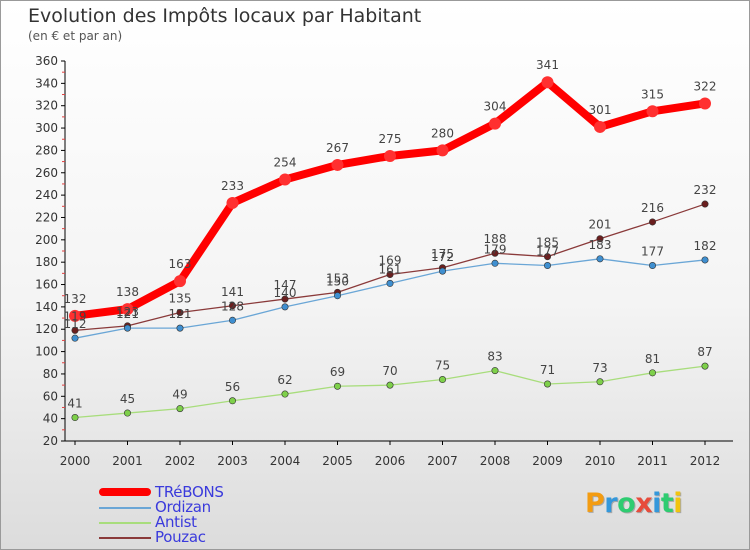  What do you see at coordinates (337, 148) in the screenshot?
I see `data-label: 267` at bounding box center [337, 148].